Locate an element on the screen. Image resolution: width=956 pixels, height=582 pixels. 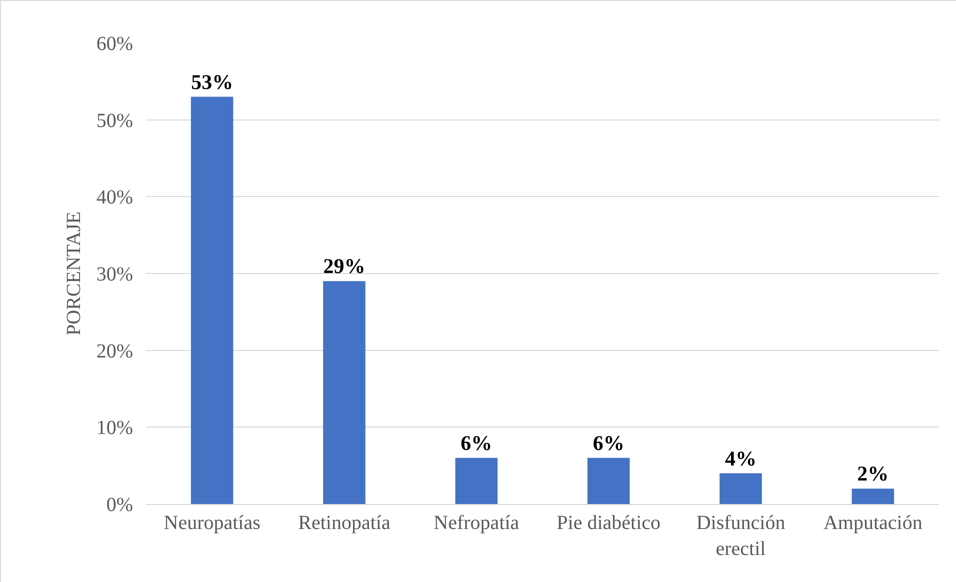
y-tick-label: 30% is located at coordinates (114, 275).